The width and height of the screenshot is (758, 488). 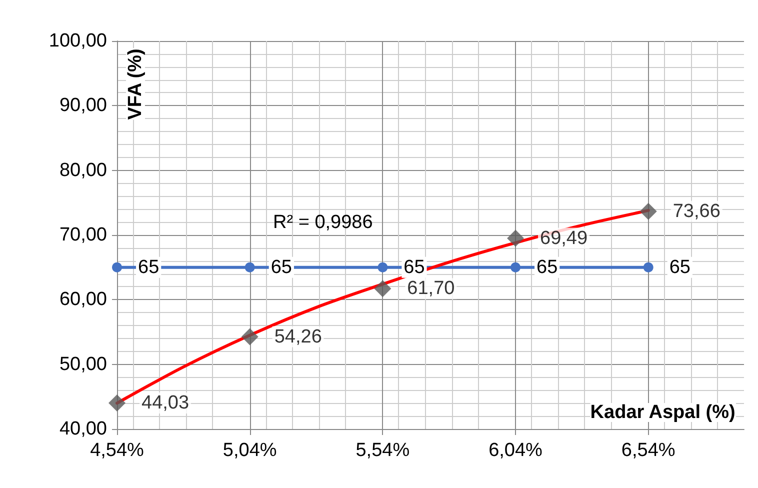 I want to click on y-axis-title: VFA (%), so click(x=135, y=84).